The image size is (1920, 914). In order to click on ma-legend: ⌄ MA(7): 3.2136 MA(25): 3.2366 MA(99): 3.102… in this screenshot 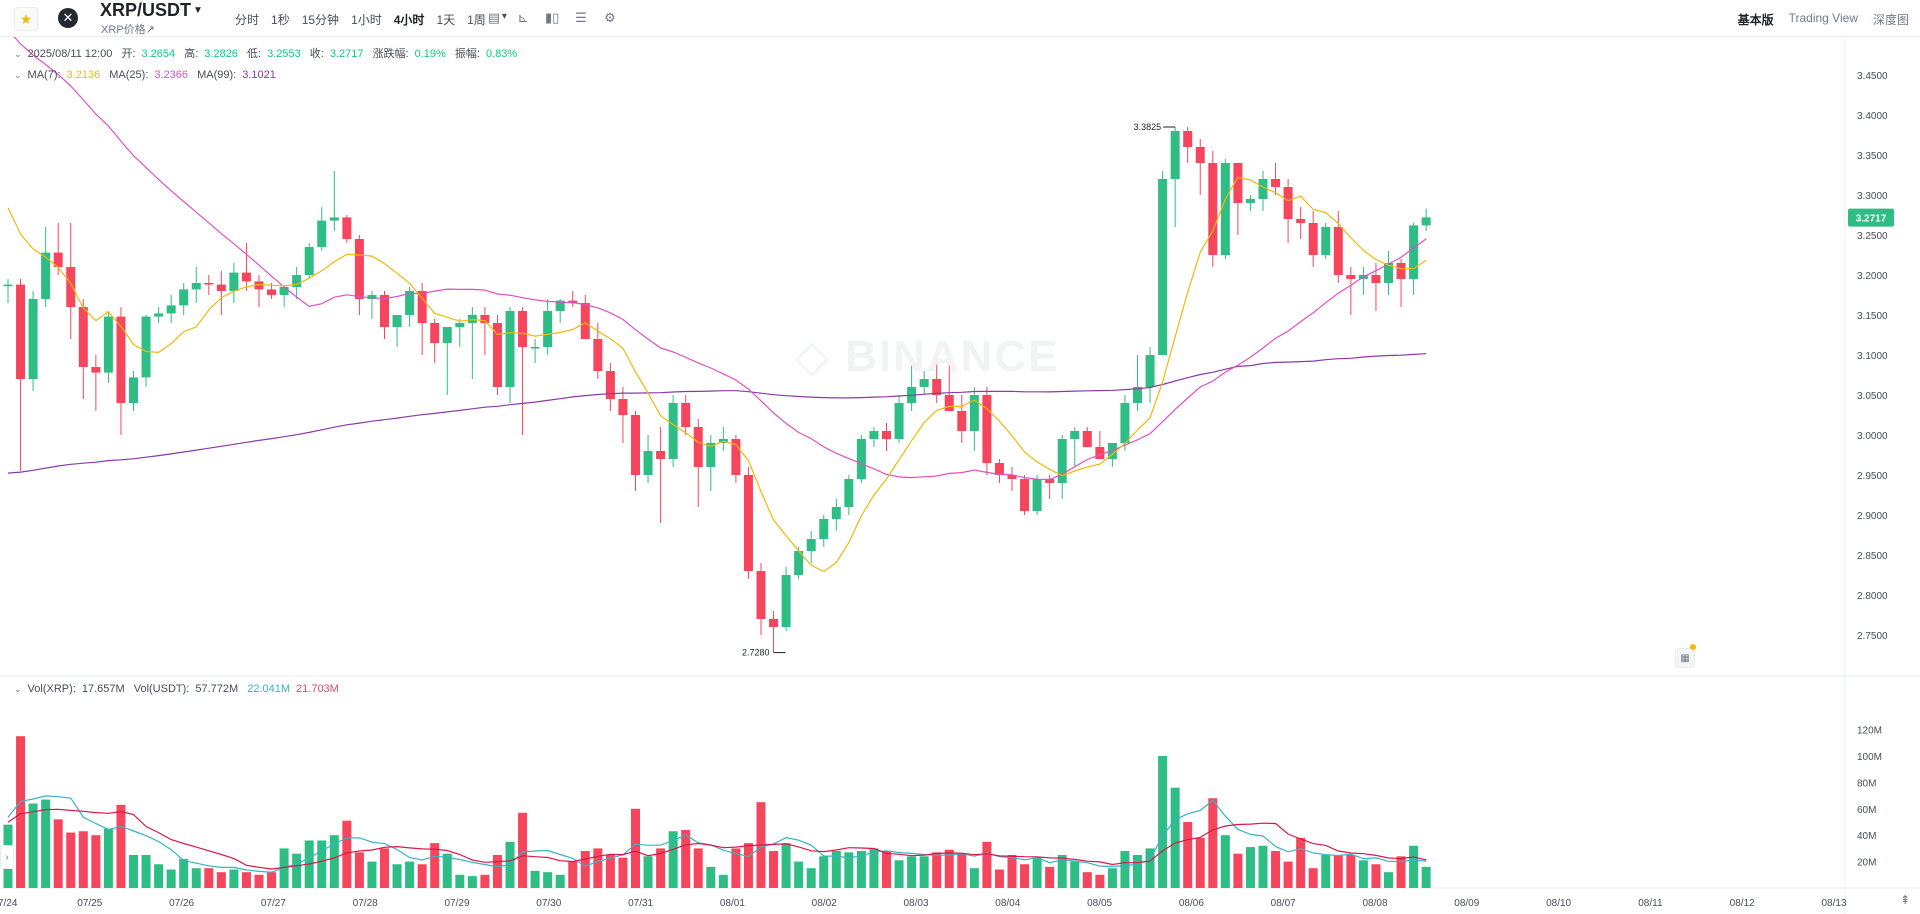, I will do `click(148, 75)`.